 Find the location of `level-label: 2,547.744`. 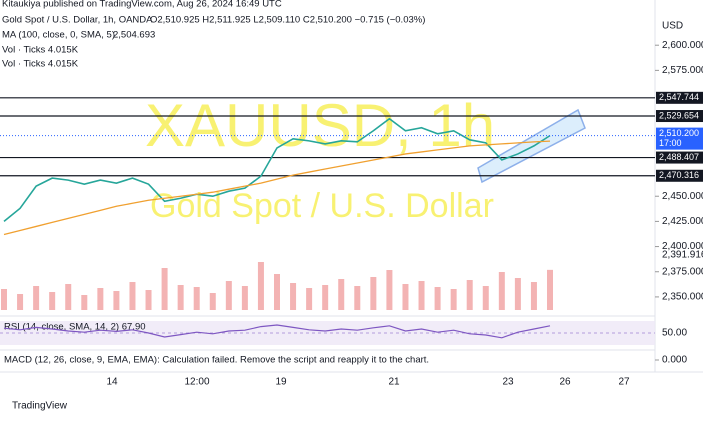

level-label: 2,547.744 is located at coordinates (679, 97).